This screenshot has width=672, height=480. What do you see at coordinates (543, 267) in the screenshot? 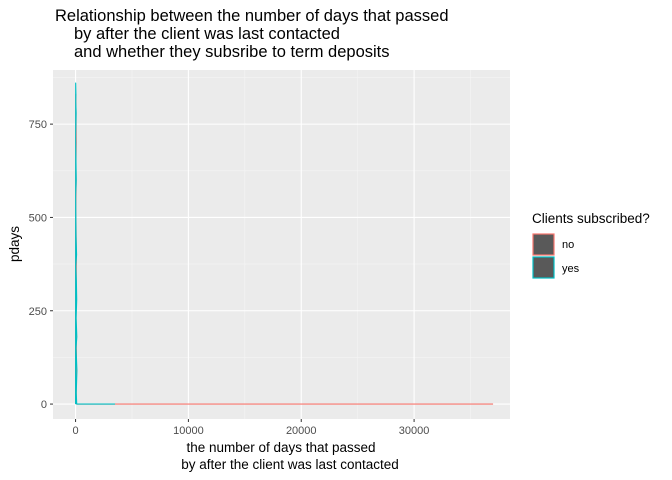
I see `legend-key-yes` at bounding box center [543, 267].